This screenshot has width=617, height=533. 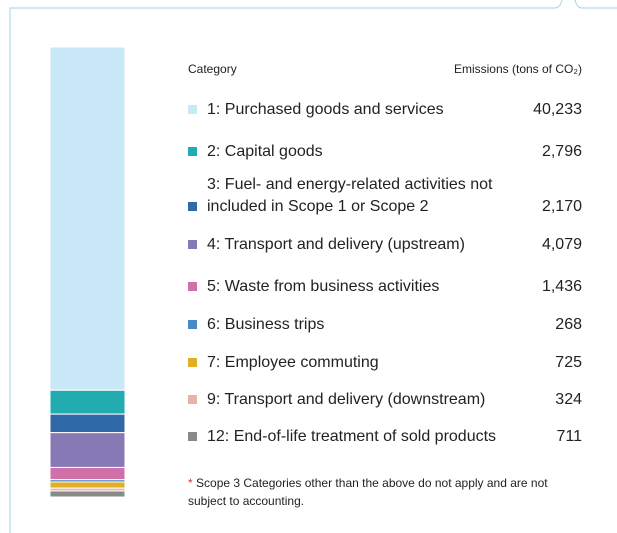 What do you see at coordinates (346, 399) in the screenshot?
I see `category-label: 9: Transport and delivery (downstream)` at bounding box center [346, 399].